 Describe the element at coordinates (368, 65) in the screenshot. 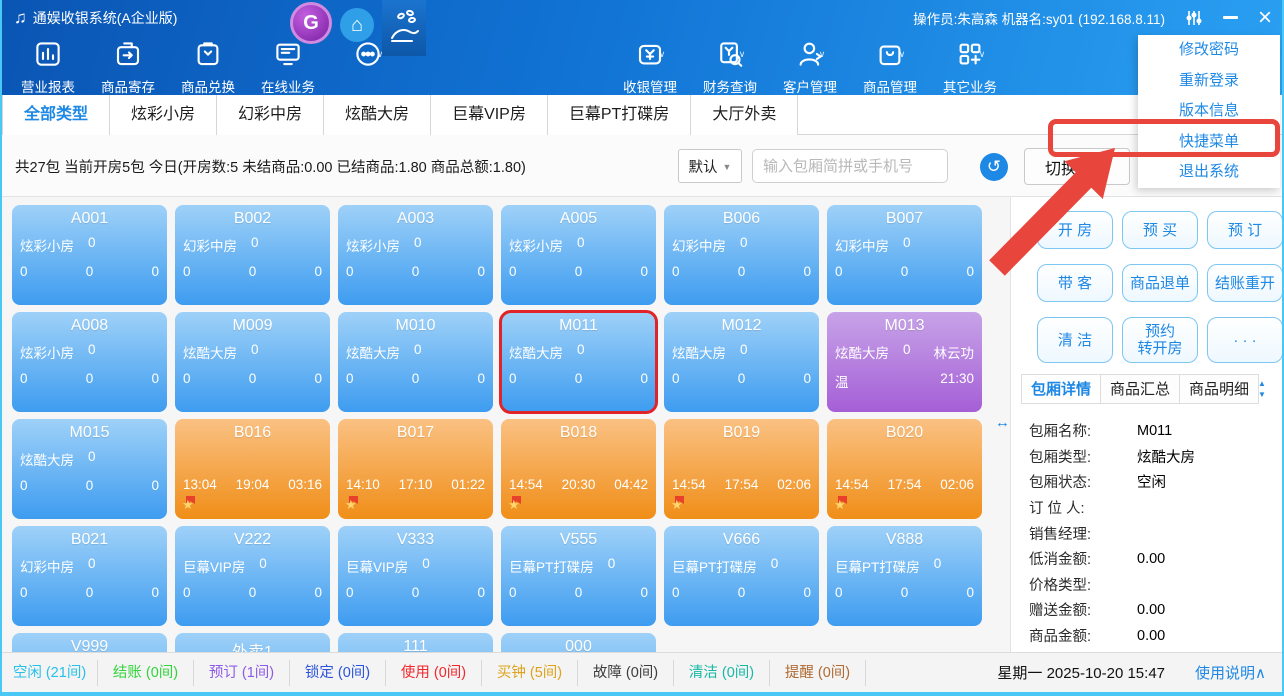

I see `nav-item-more: ∨` at that location.